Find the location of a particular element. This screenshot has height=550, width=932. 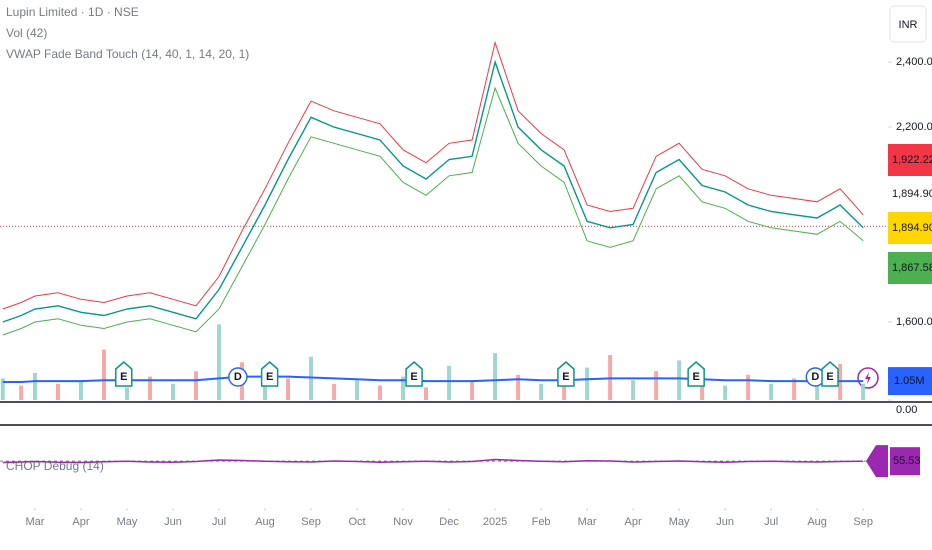

volume-label-bg is located at coordinates (910, 381).